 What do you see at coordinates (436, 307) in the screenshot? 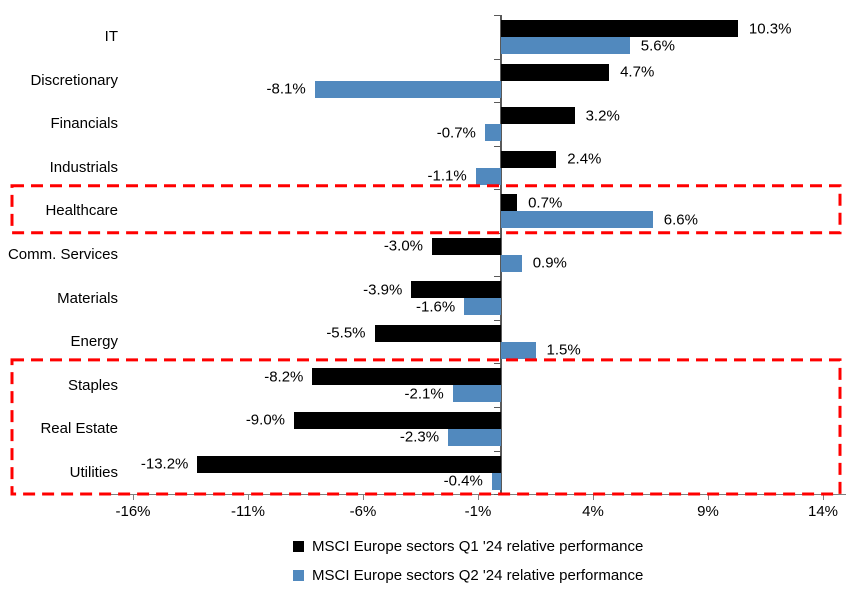
I see `value-label-q2-materials: -1.6%` at bounding box center [436, 307].